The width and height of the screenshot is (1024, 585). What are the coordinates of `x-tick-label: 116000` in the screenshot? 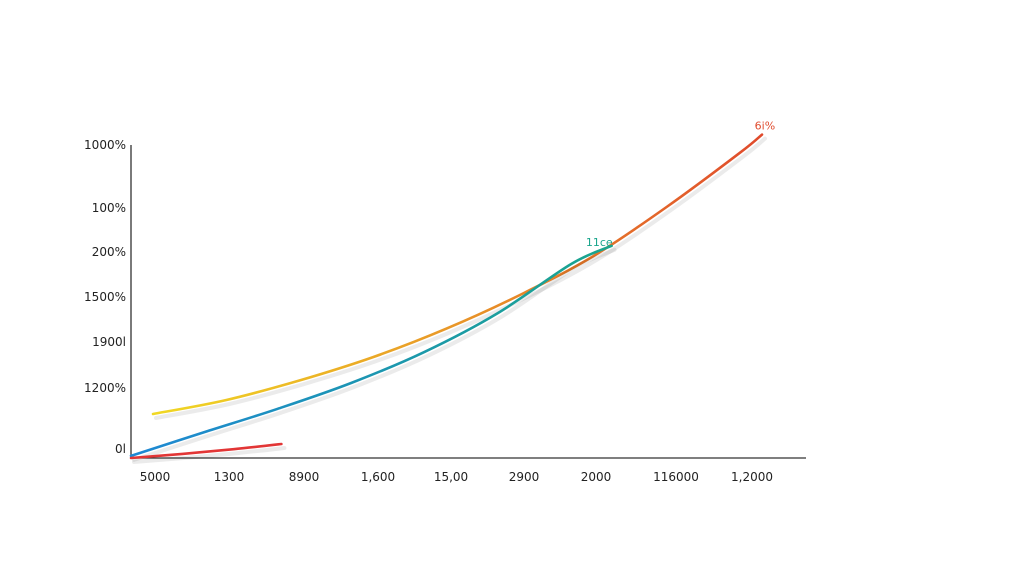 It's located at (676, 477).